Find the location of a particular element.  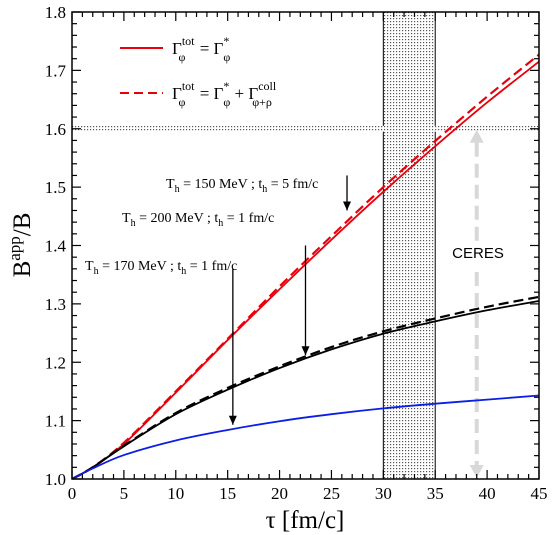

y-tick-label: 1.2 is located at coordinates (55, 362).